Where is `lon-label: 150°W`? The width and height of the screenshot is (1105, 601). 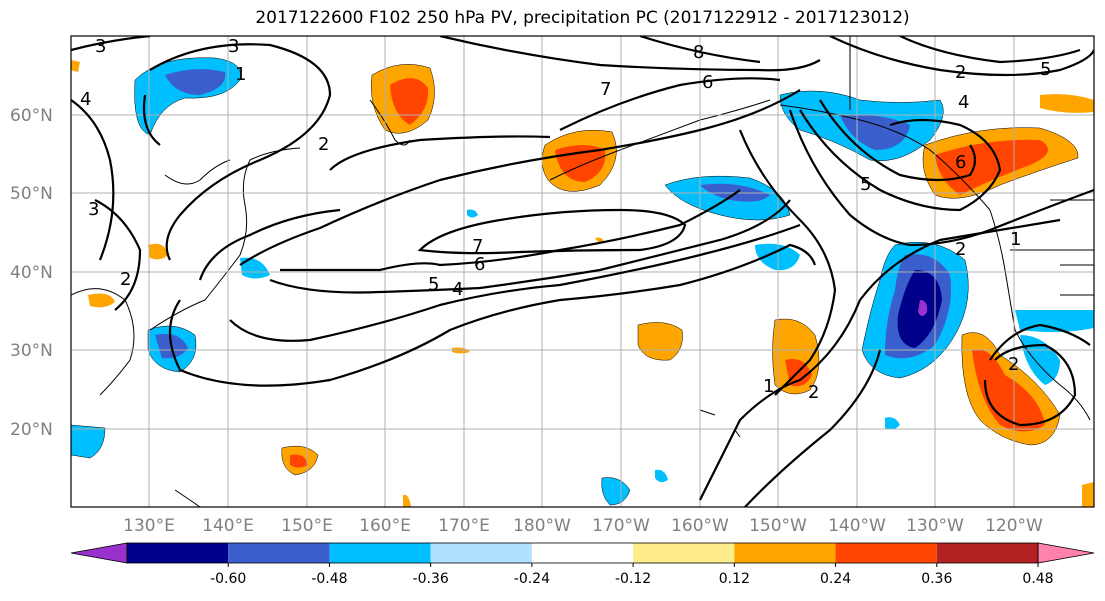 lon-label: 150°W is located at coordinates (778, 526).